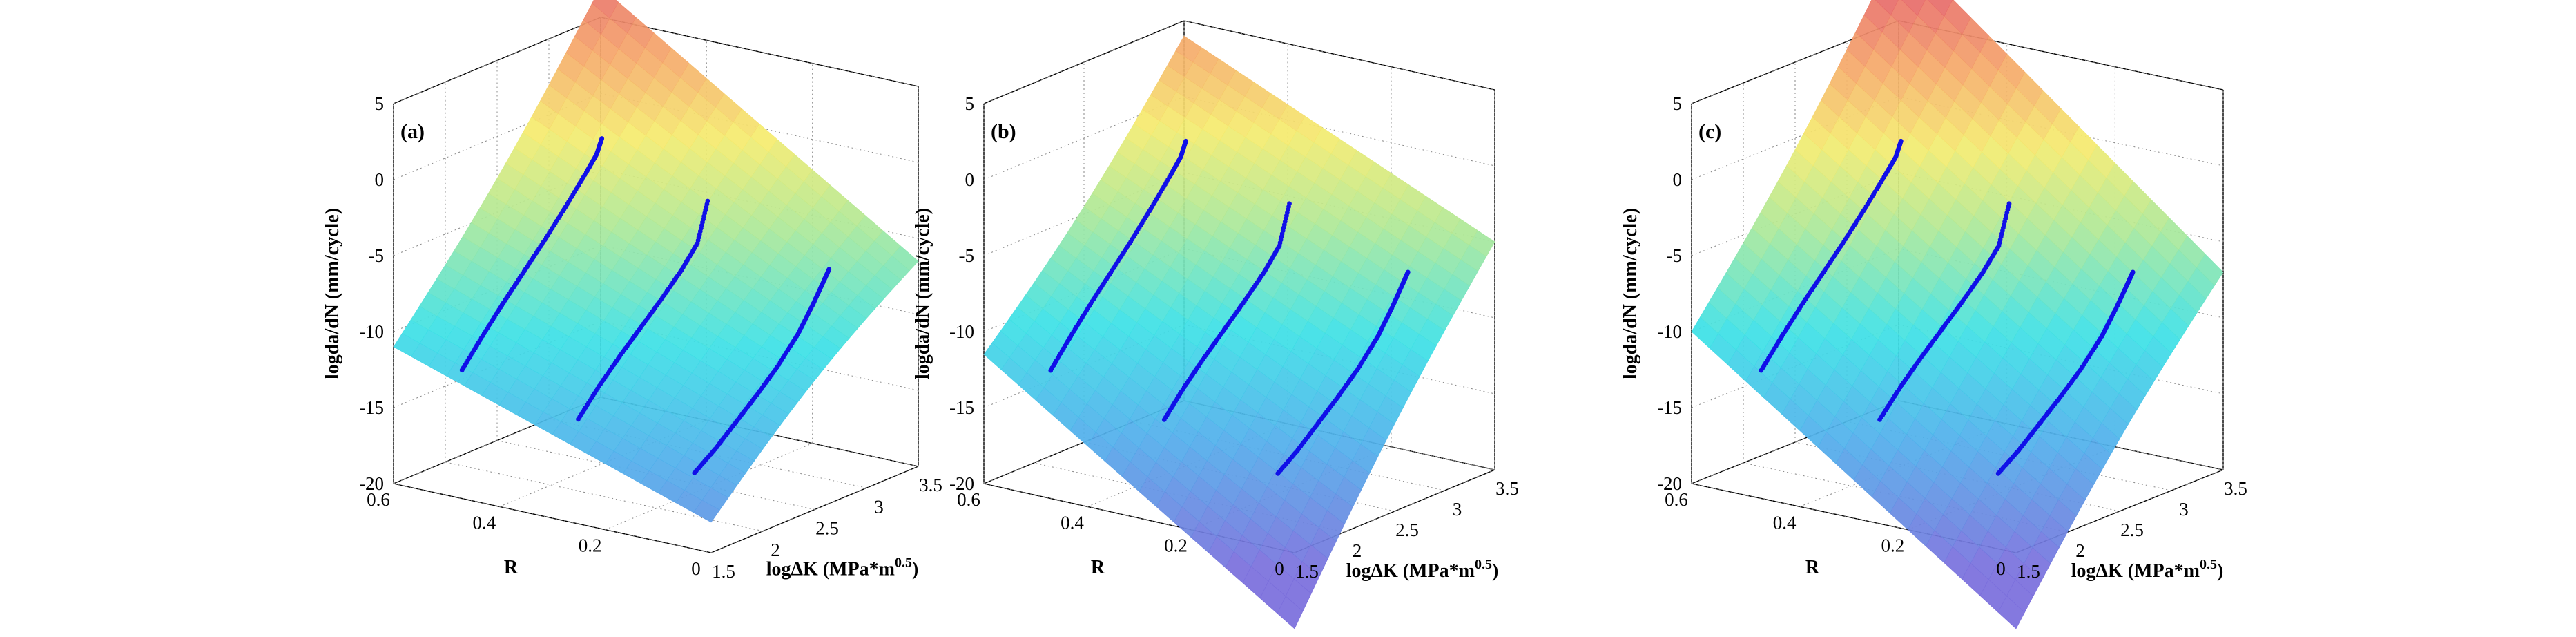 This screenshot has height=637, width=2576. Describe the element at coordinates (1004, 131) in the screenshot. I see `panel-label: (b)` at that location.